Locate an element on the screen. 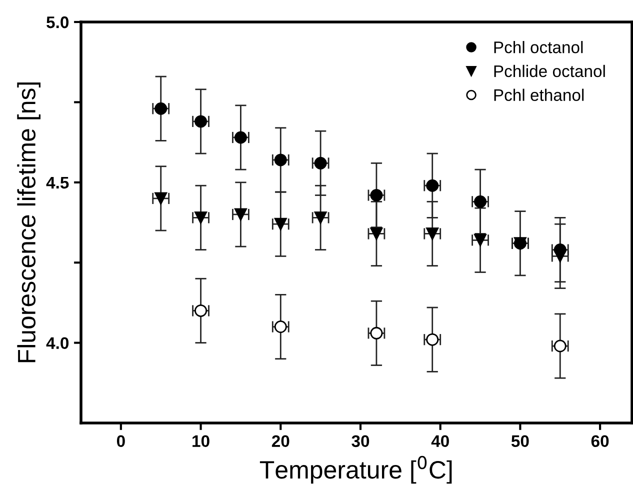 The height and width of the screenshot is (488, 633). x-tick-label: 20 is located at coordinates (281, 441).